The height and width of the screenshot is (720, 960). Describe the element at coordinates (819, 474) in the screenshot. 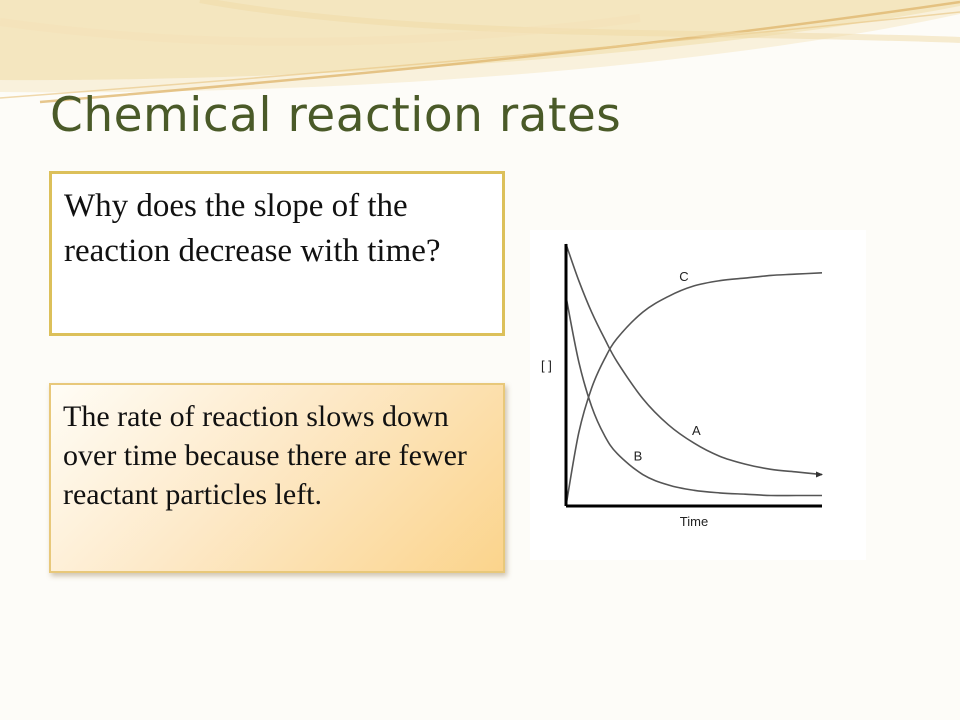

I see `series-a-arrowhead` at that location.